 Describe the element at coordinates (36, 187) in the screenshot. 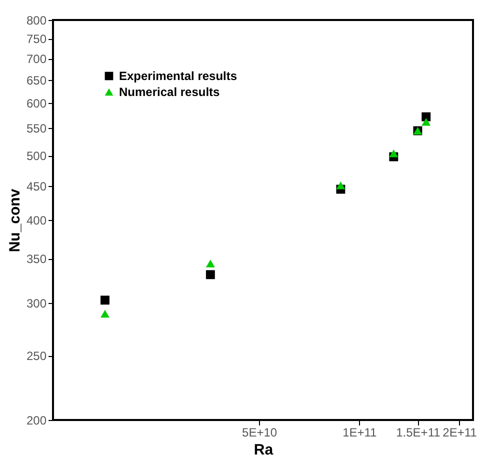

I see `y-tick-label: 450` at that location.